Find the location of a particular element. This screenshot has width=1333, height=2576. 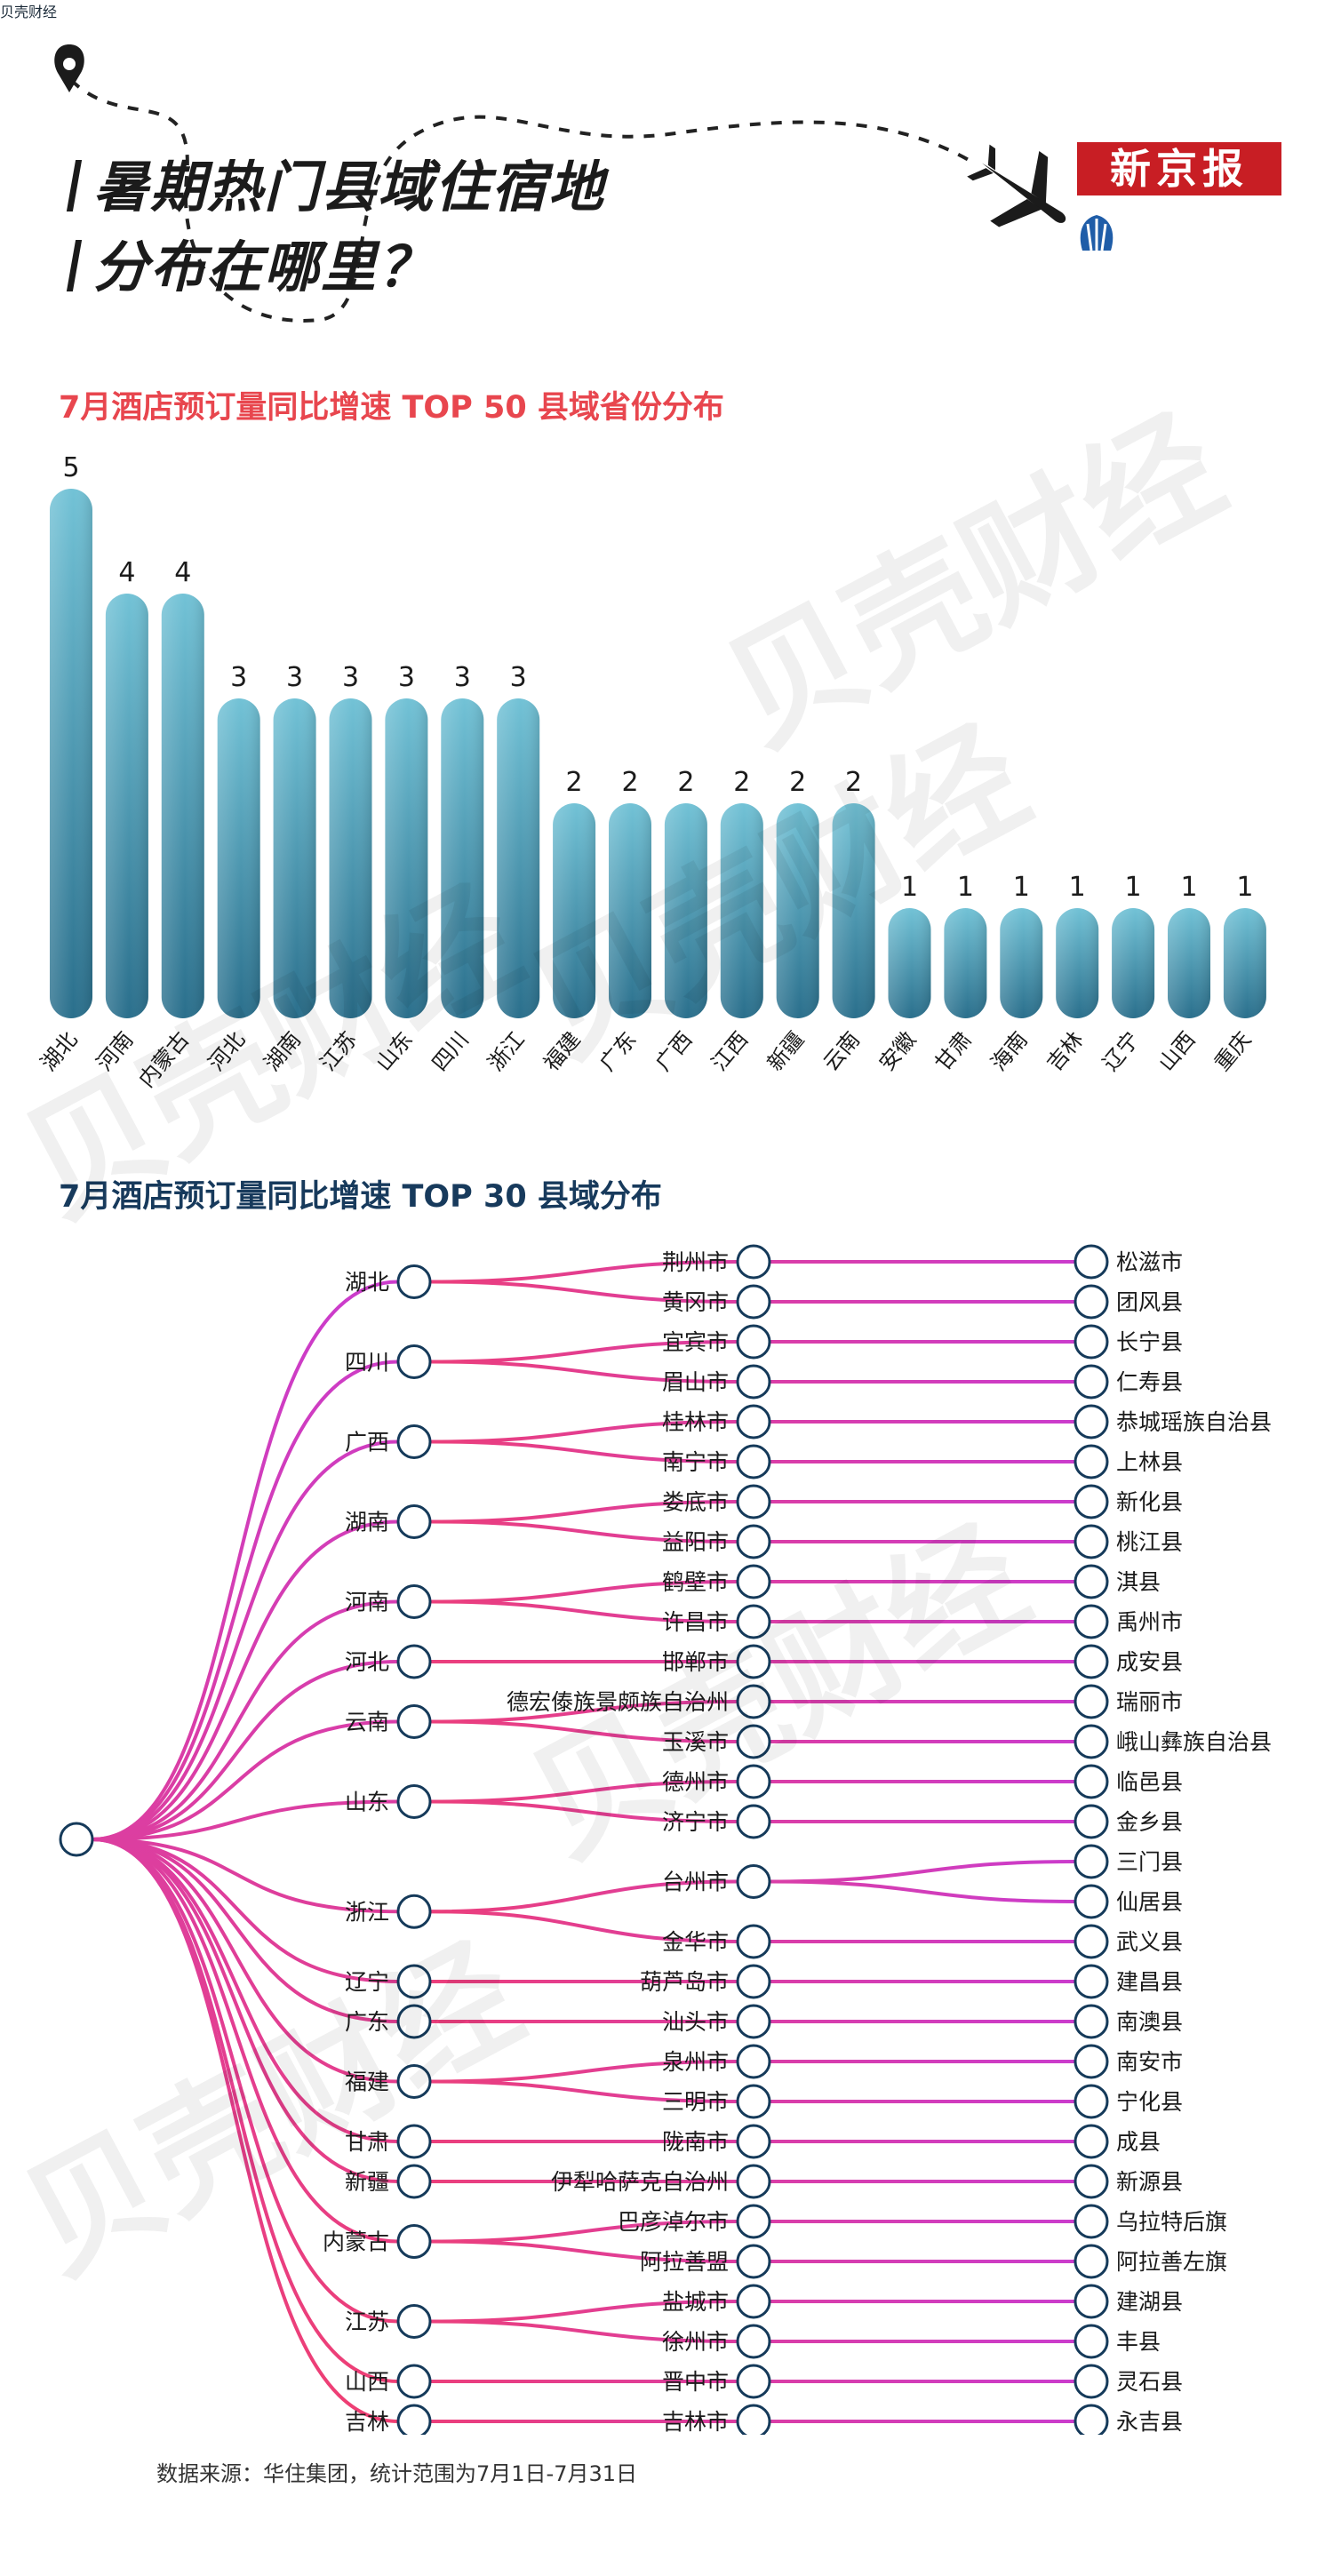

bar-category-label: 辽宁 is located at coordinates (1121, 1051).